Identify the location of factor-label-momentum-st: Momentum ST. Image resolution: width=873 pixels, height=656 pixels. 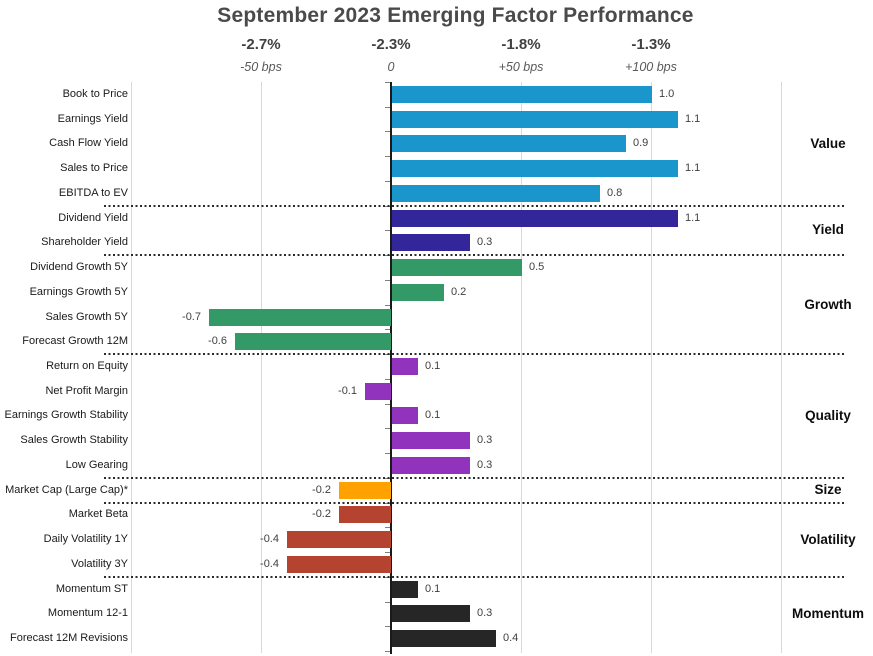
(91, 589).